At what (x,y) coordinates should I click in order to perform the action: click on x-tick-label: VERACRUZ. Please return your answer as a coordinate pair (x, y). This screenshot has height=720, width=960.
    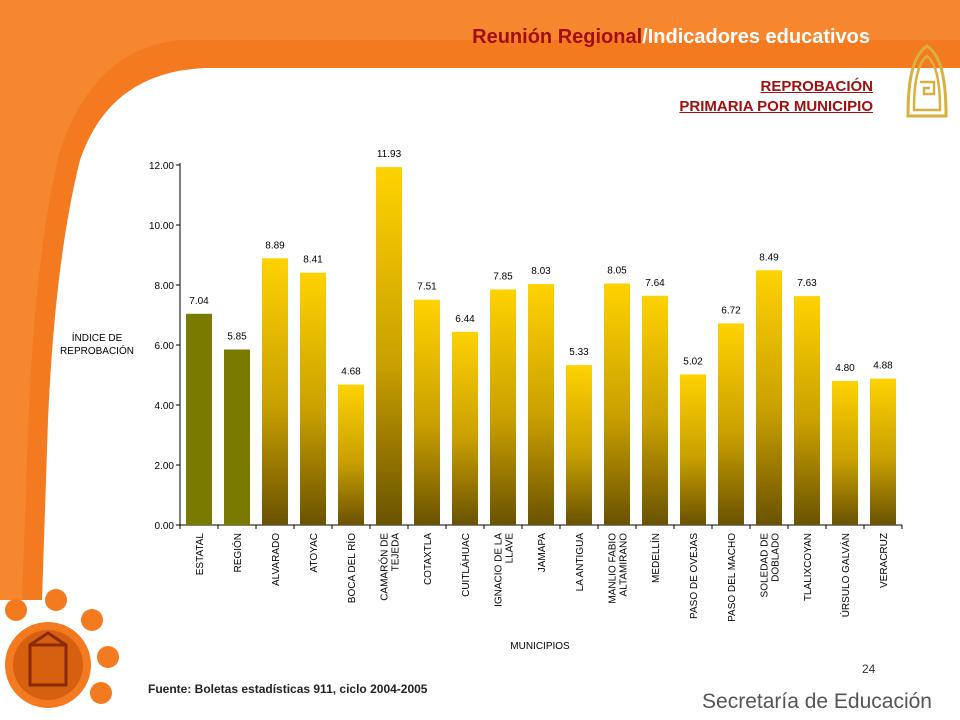
    Looking at the image, I should click on (884, 560).